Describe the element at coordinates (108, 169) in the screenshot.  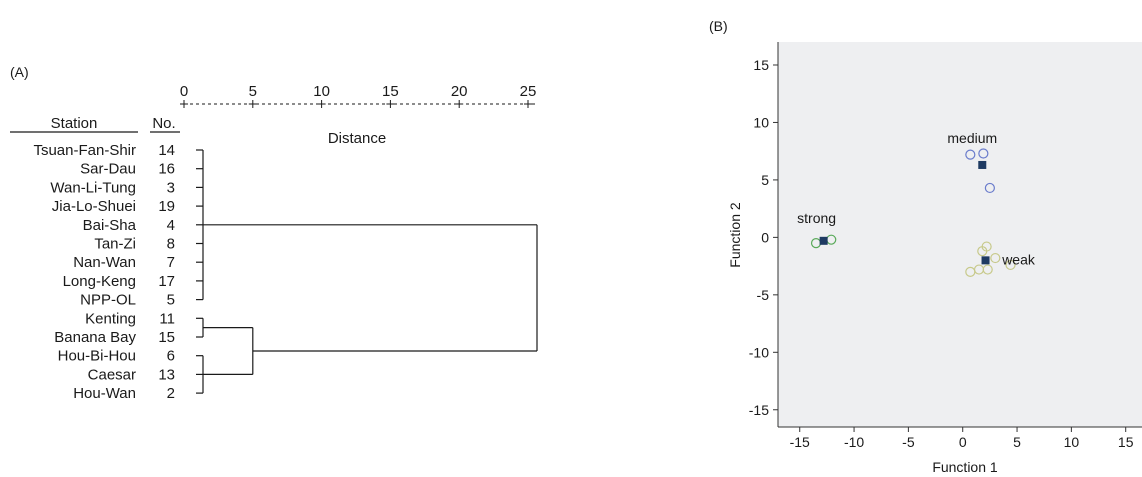
I see `station-label: Sar-Dau` at that location.